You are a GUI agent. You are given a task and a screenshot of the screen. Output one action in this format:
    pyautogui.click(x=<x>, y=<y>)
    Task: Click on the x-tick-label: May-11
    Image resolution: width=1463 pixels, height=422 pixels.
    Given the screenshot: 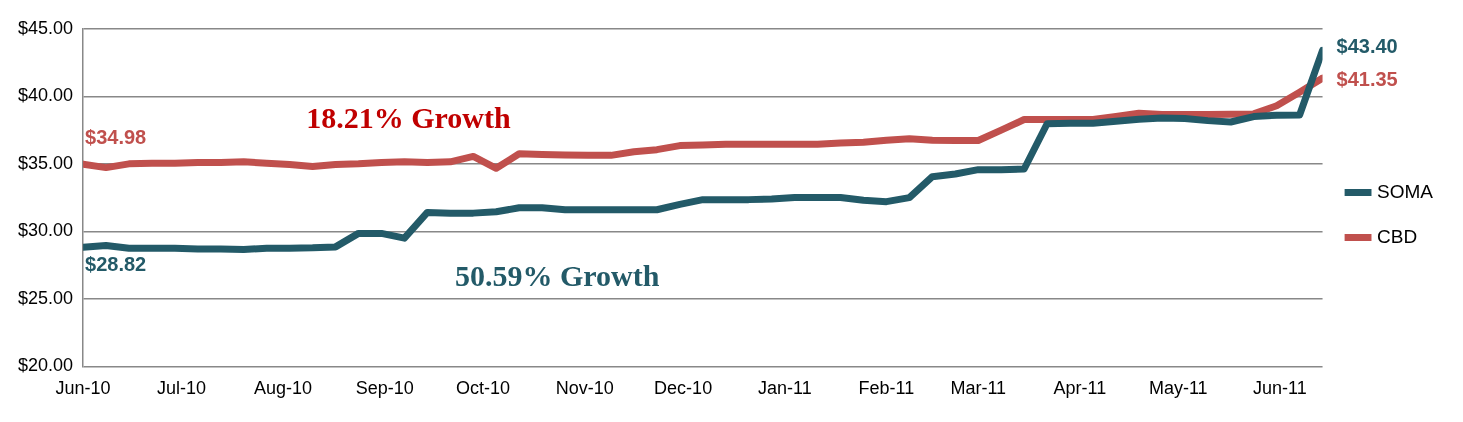 What is the action you would take?
    pyautogui.click(x=1178, y=388)
    